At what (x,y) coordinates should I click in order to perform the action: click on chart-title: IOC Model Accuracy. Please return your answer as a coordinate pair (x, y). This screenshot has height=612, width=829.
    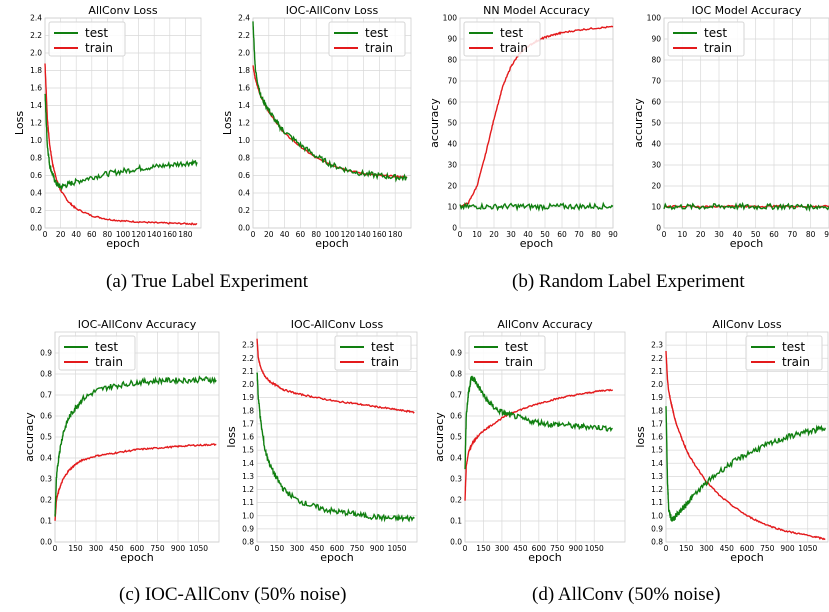
    Looking at the image, I should click on (747, 10).